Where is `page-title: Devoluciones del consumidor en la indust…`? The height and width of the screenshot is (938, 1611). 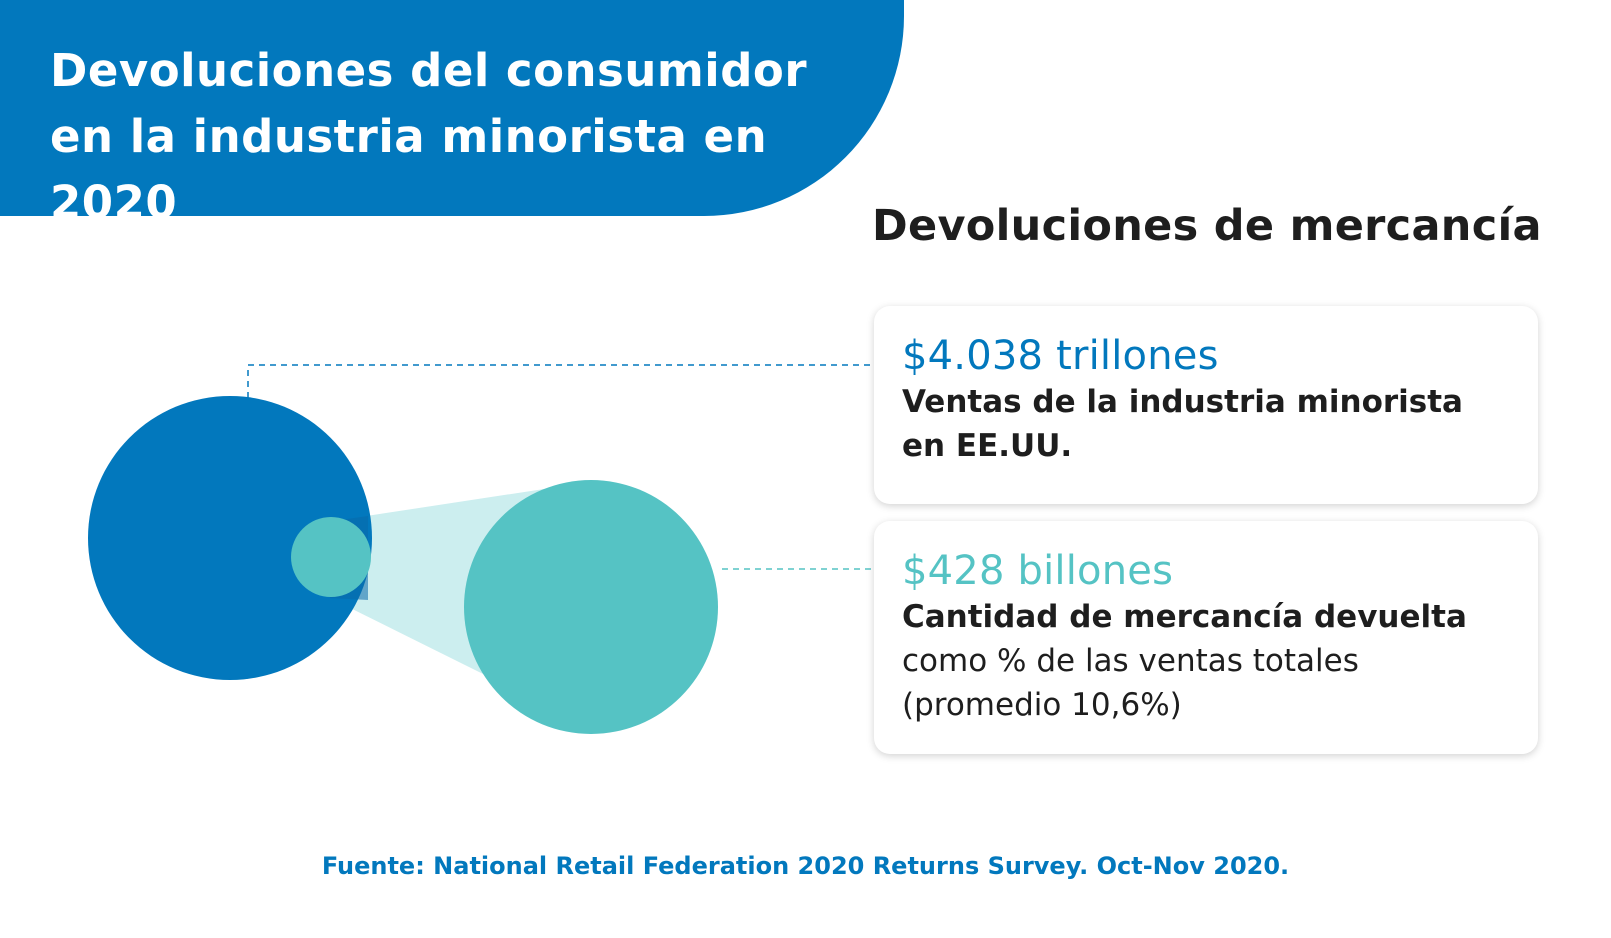 page-title: Devoluciones del consumidor en la indust… is located at coordinates (429, 136).